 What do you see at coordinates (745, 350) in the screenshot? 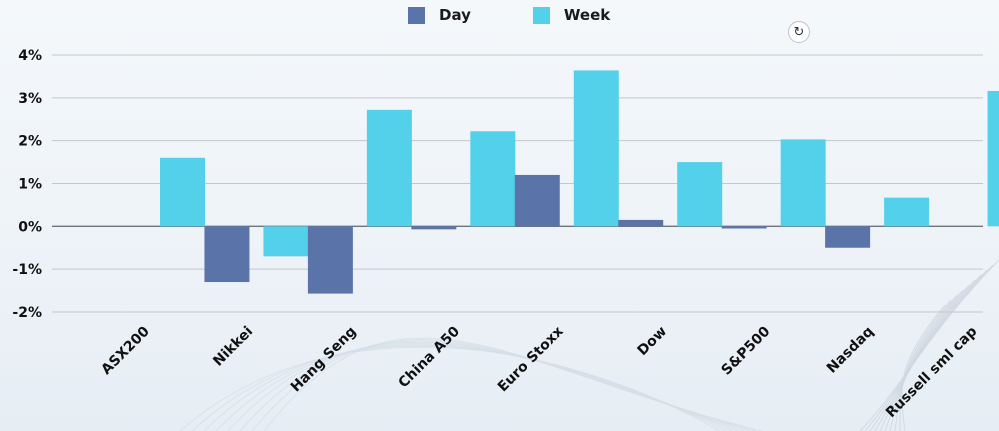
I see `x-tick-label: S&P500` at bounding box center [745, 350].